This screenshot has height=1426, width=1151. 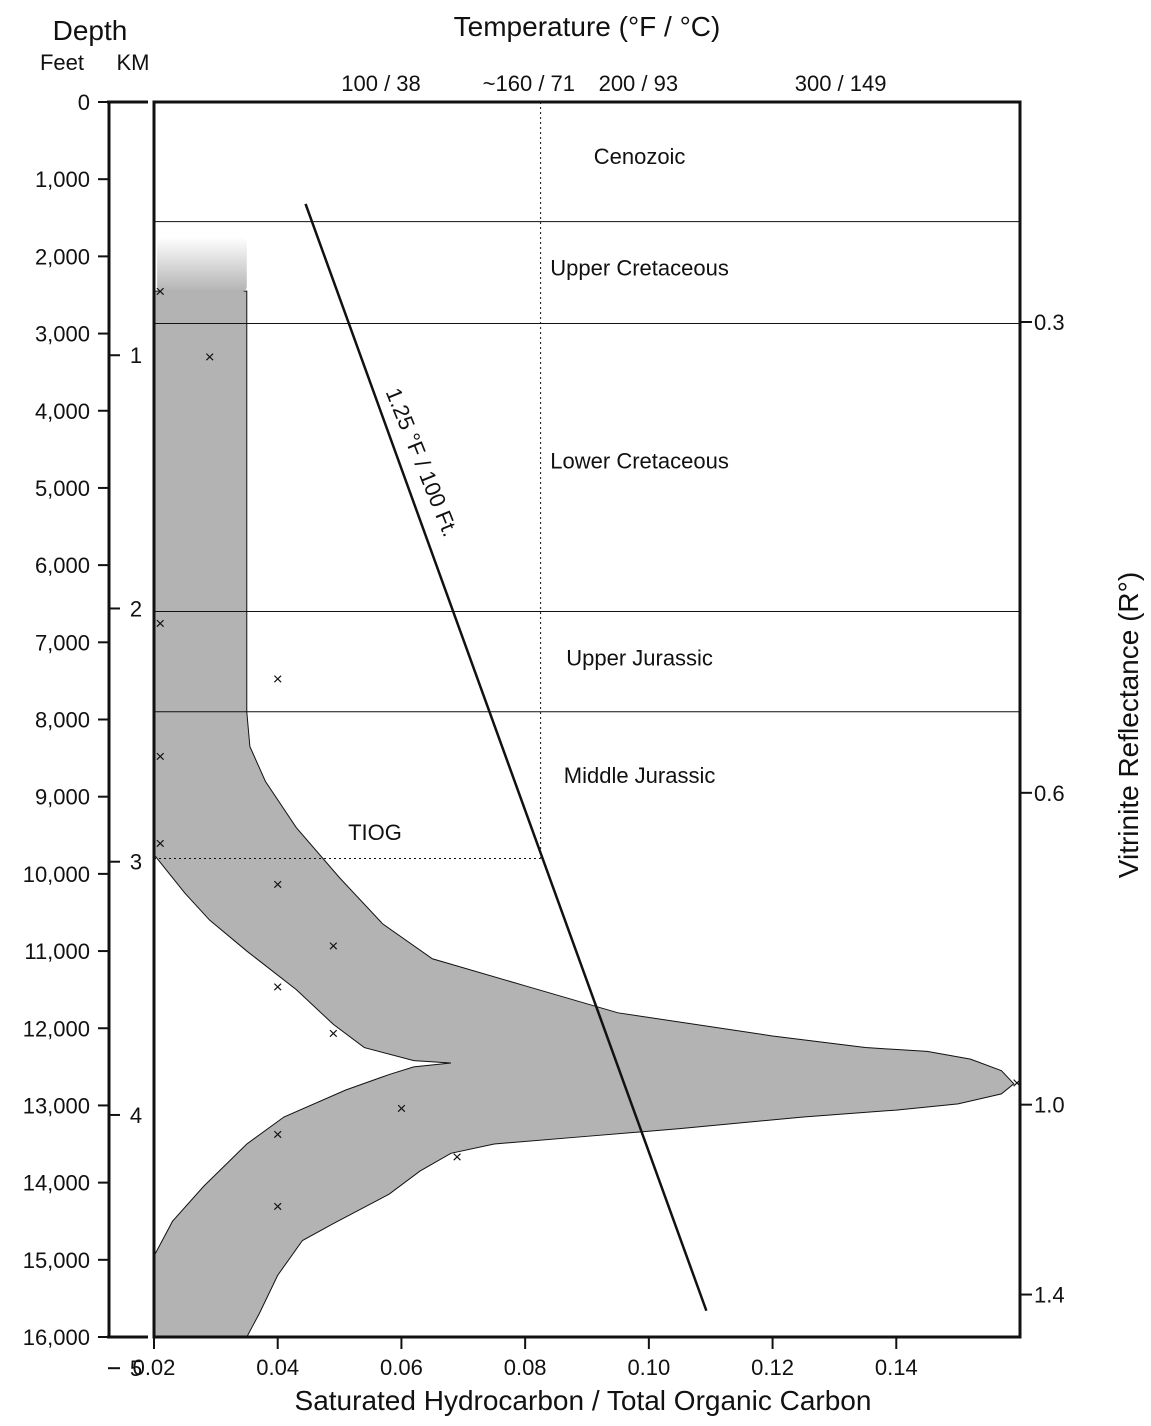 I want to click on vitrinite-tick-label: 0.6, so click(x=1049, y=793).